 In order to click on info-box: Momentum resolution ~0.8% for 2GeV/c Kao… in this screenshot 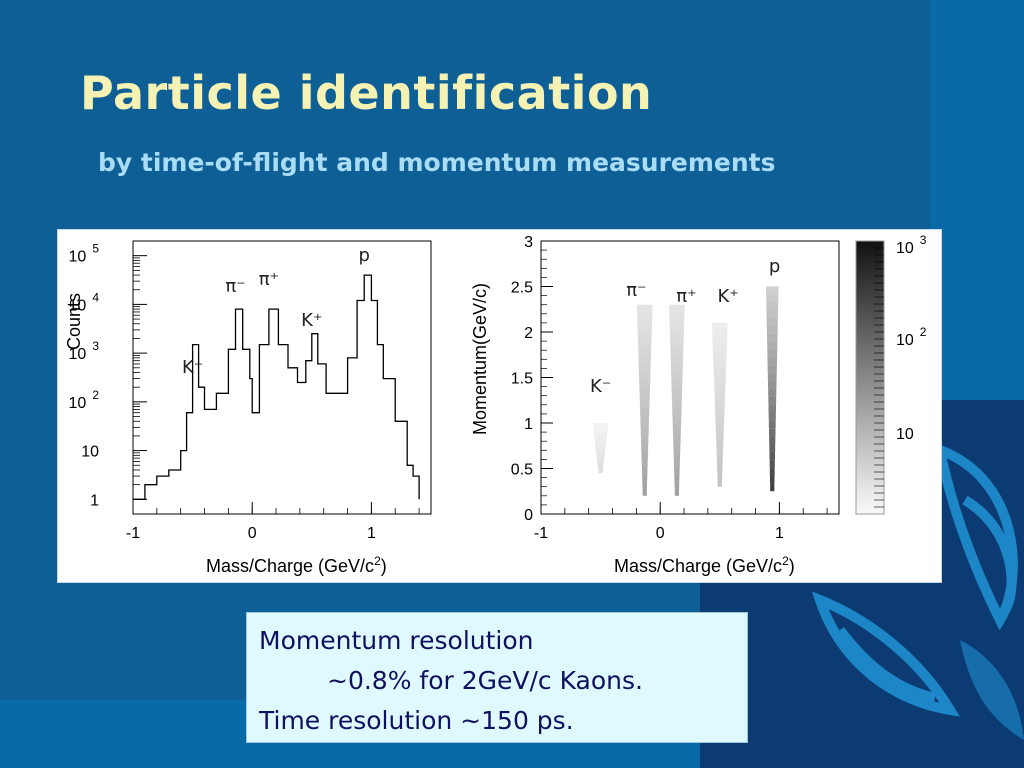, I will do `click(497, 677)`.